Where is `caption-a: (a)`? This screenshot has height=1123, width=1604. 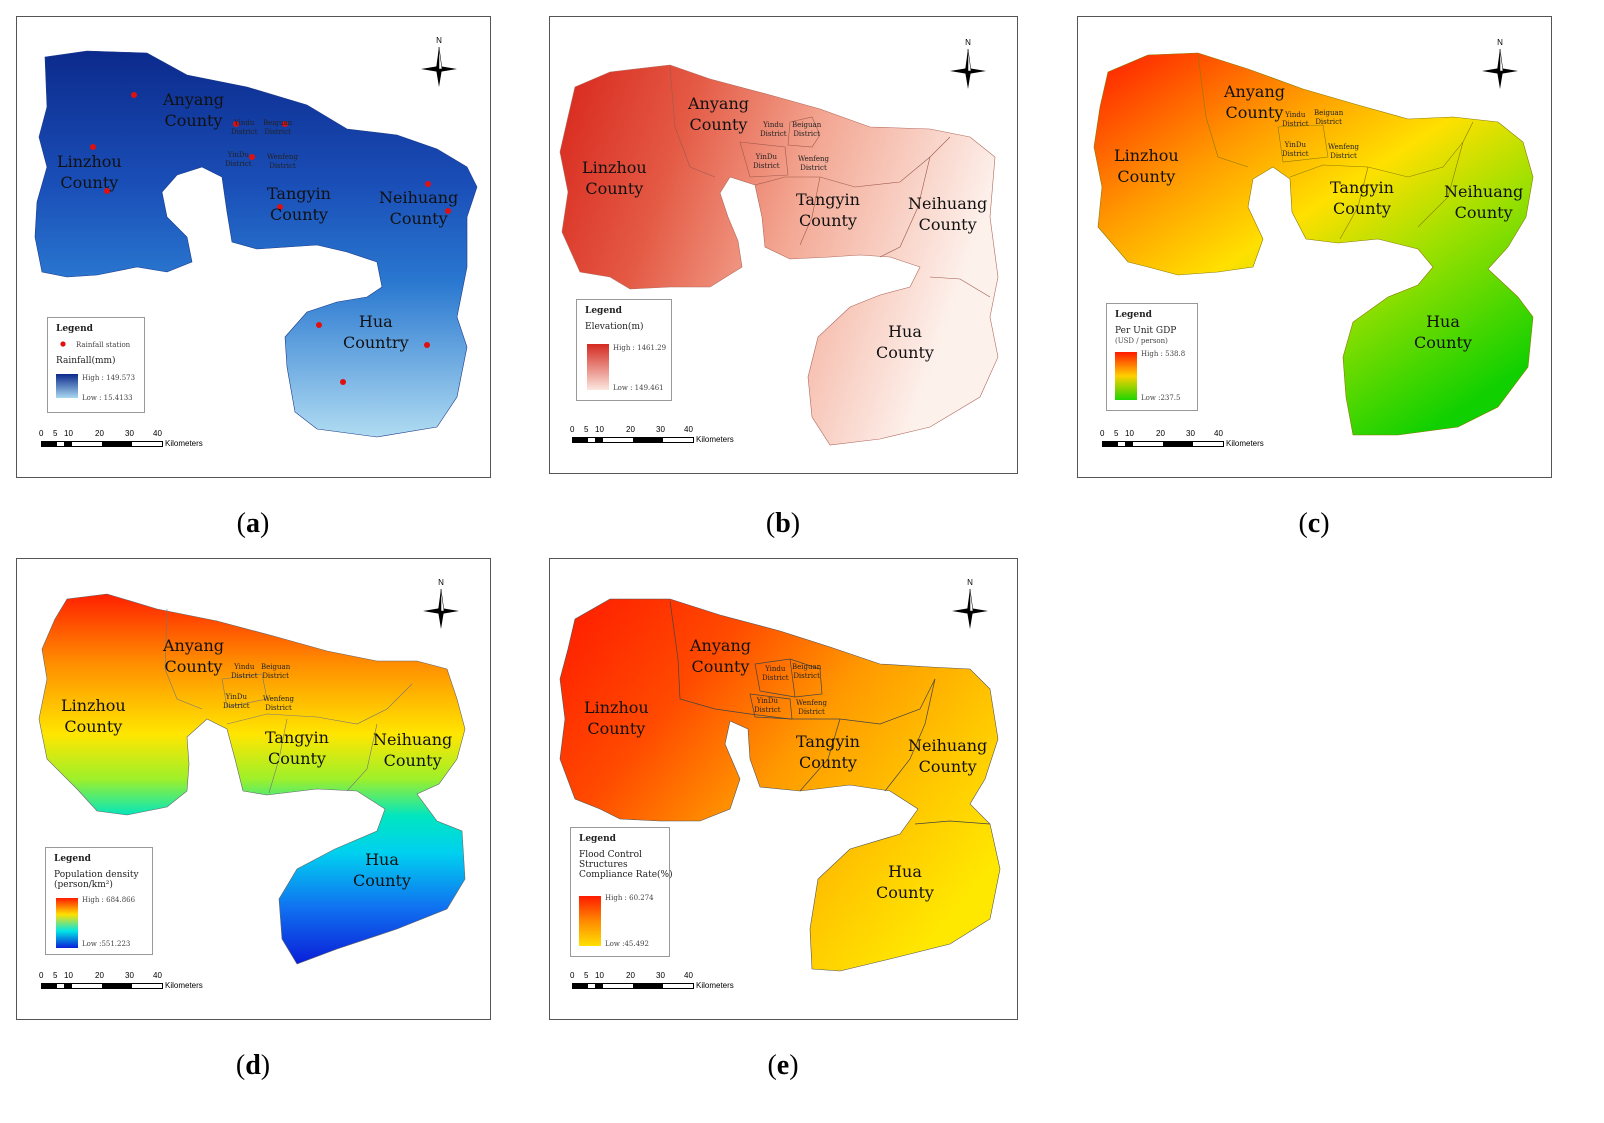
caption-a: (a) is located at coordinates (253, 523).